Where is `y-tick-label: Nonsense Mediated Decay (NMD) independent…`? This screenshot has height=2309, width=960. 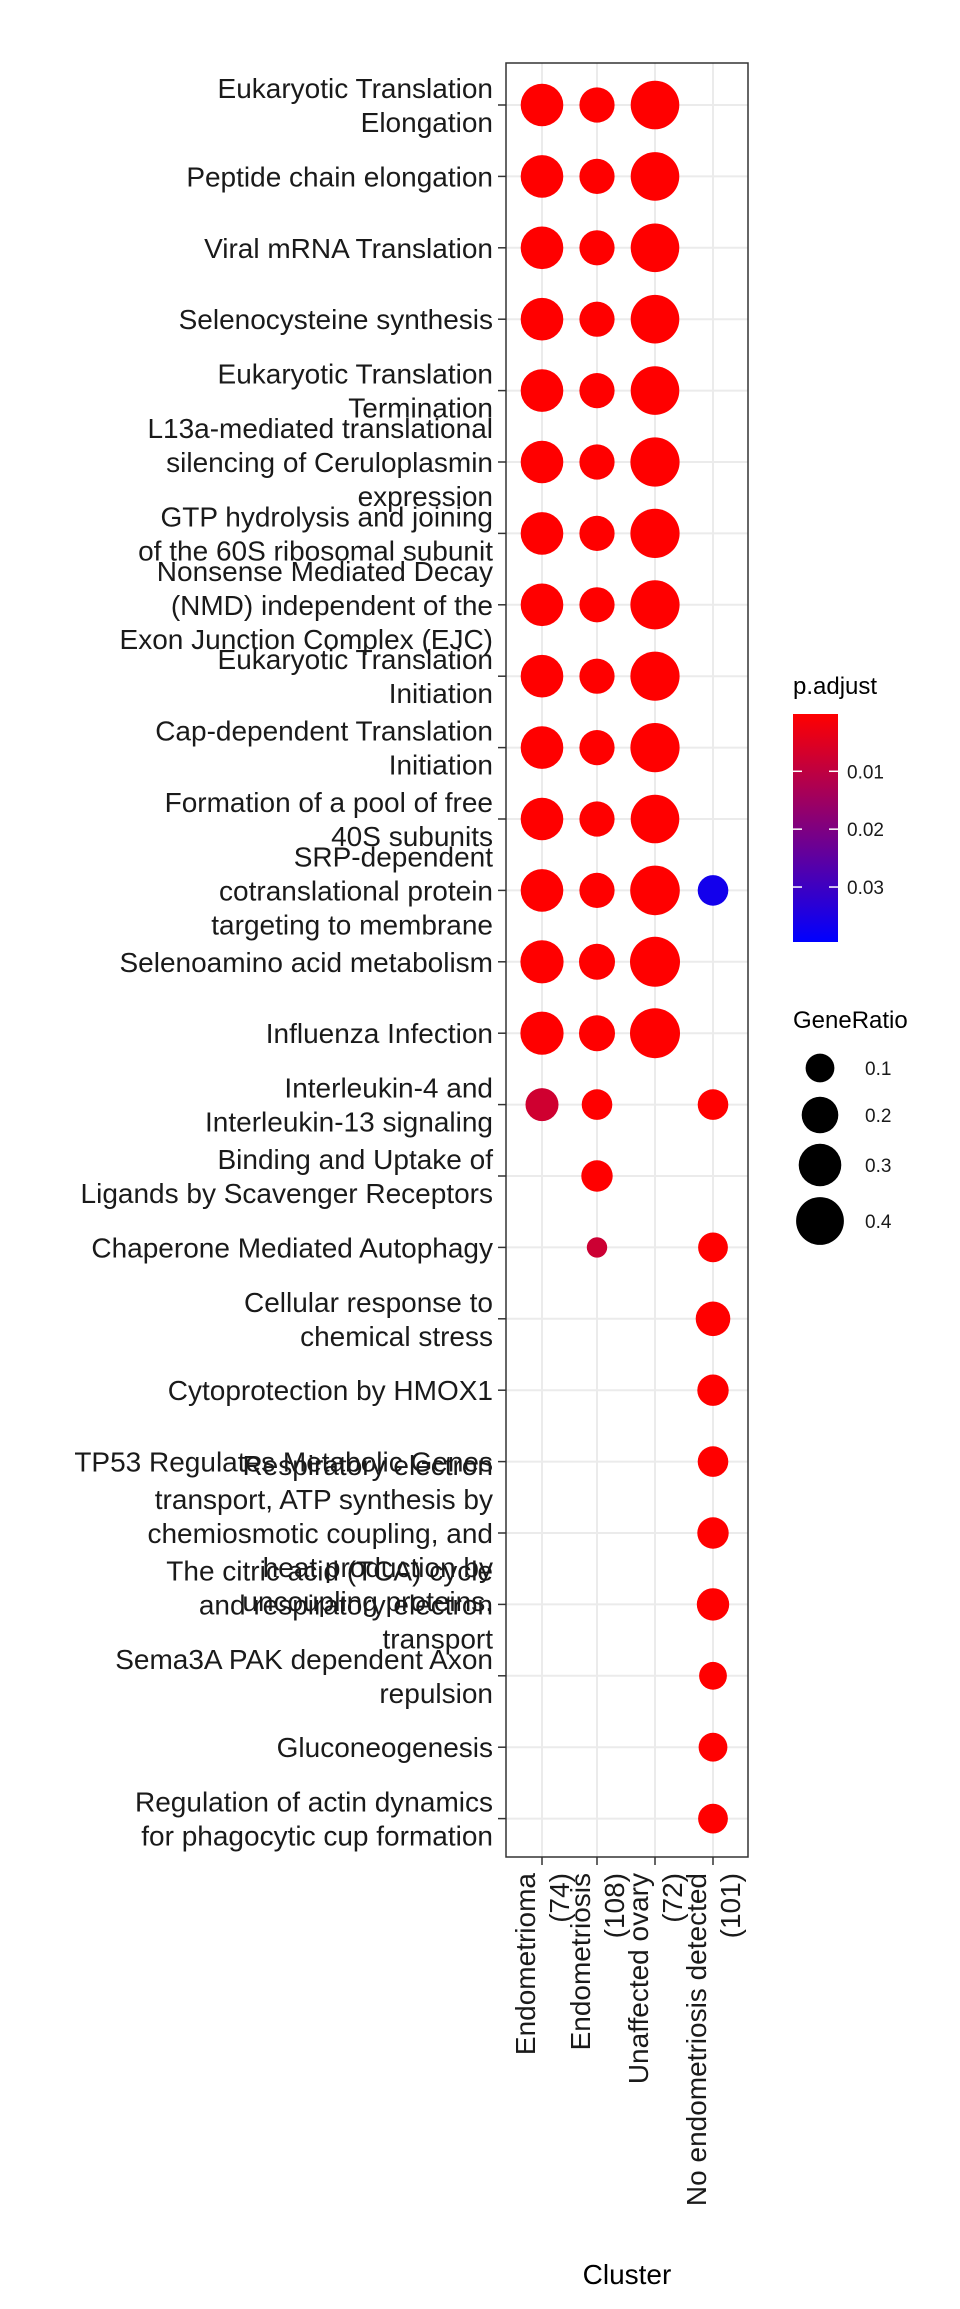
y-tick-label: Nonsense Mediated Decay (NMD) independent… is located at coordinates (306, 605).